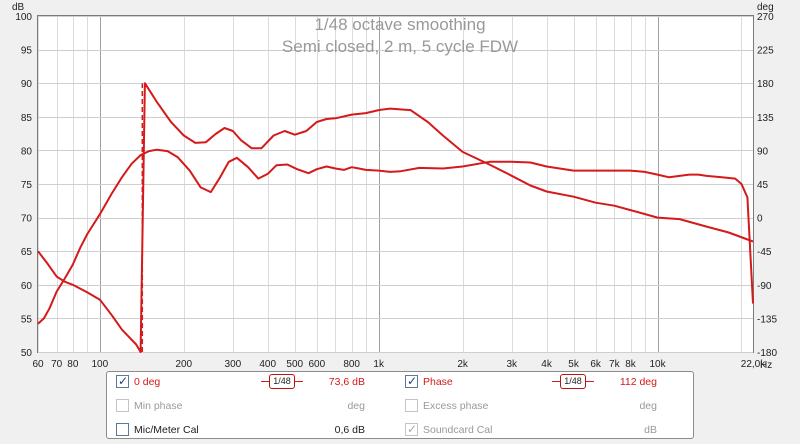  I want to click on phase-smoothing-button: 1/48, so click(573, 381).